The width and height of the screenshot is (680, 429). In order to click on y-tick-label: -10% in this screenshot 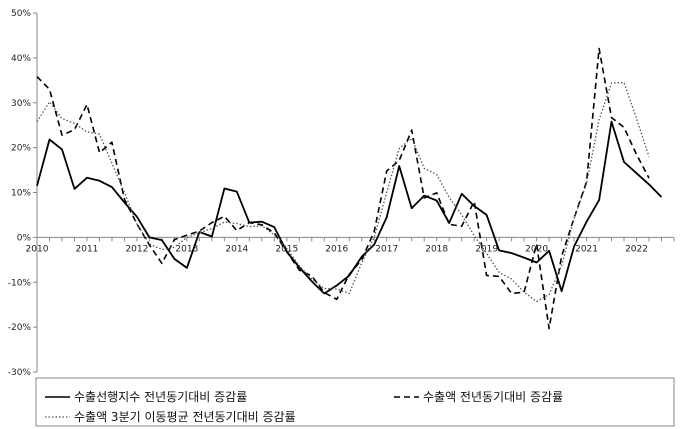, I will do `click(20, 283)`.